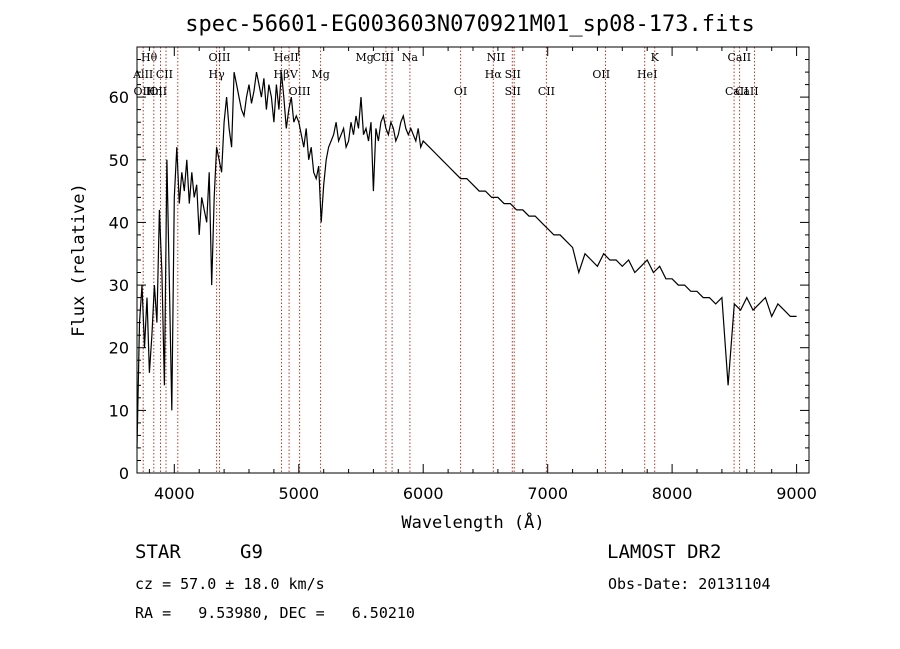 The image size is (900, 649). What do you see at coordinates (119, 285) in the screenshot?
I see `y-tick-label: 30` at bounding box center [119, 285].